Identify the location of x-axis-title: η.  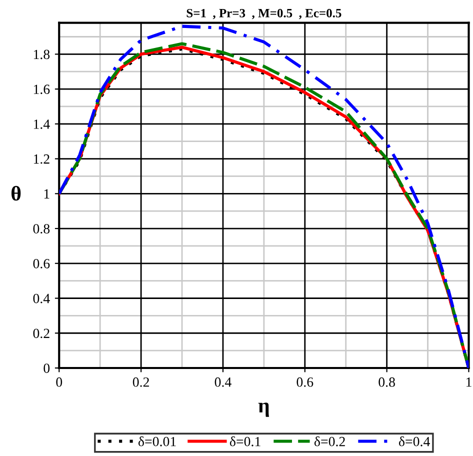
(263, 409).